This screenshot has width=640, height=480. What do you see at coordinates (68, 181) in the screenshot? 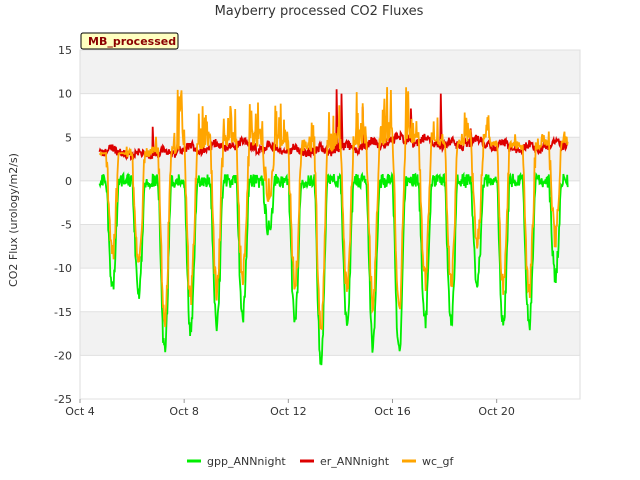
I see `y-tick-label: 0` at bounding box center [68, 181].